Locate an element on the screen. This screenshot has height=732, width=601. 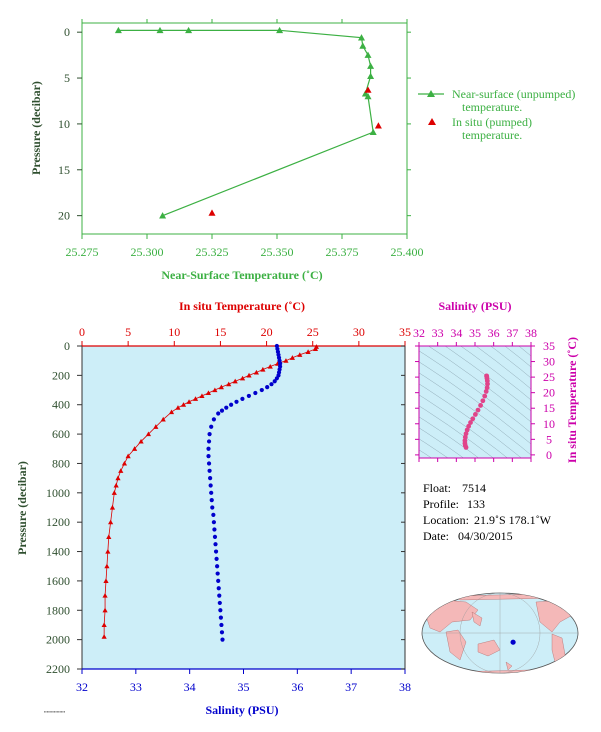
float-location-marker is located at coordinates (513, 642).